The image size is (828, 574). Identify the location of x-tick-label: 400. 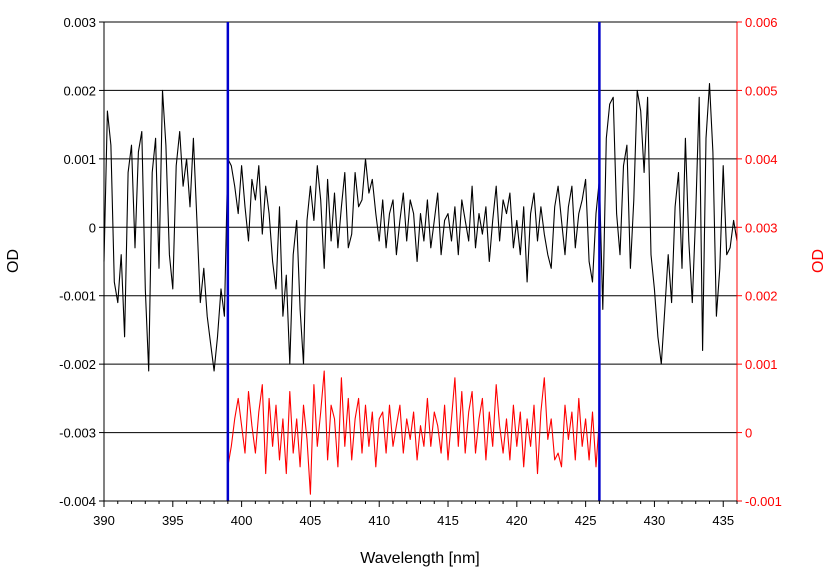
(242, 520).